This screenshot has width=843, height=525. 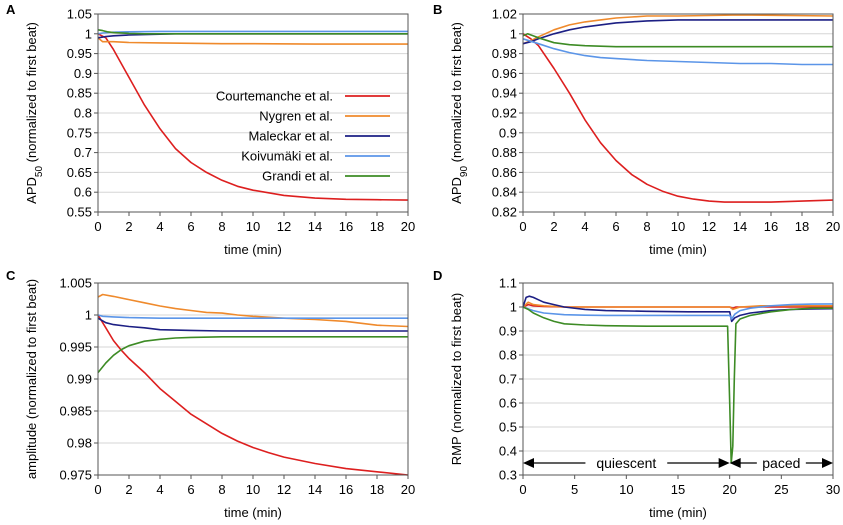 What do you see at coordinates (159, 489) in the screenshot?
I see `panel-c-xtick-label: 4` at bounding box center [159, 489].